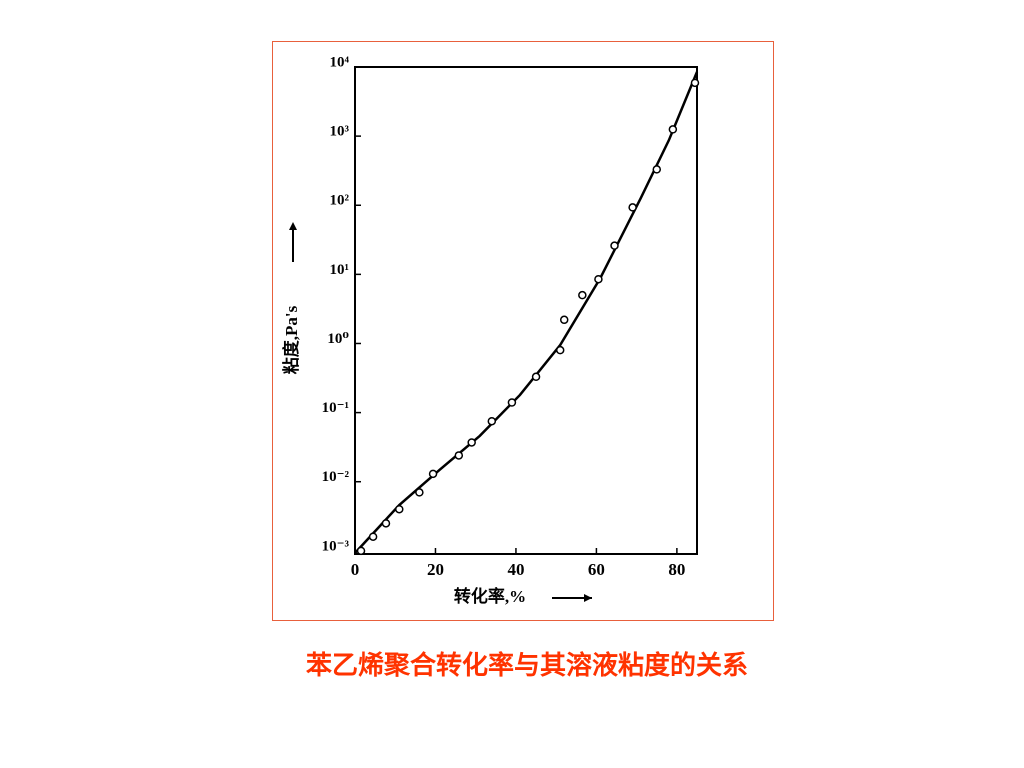  I want to click on caption: 苯乙烯聚合转化率与其溶液粘度的关系, so click(526, 665).